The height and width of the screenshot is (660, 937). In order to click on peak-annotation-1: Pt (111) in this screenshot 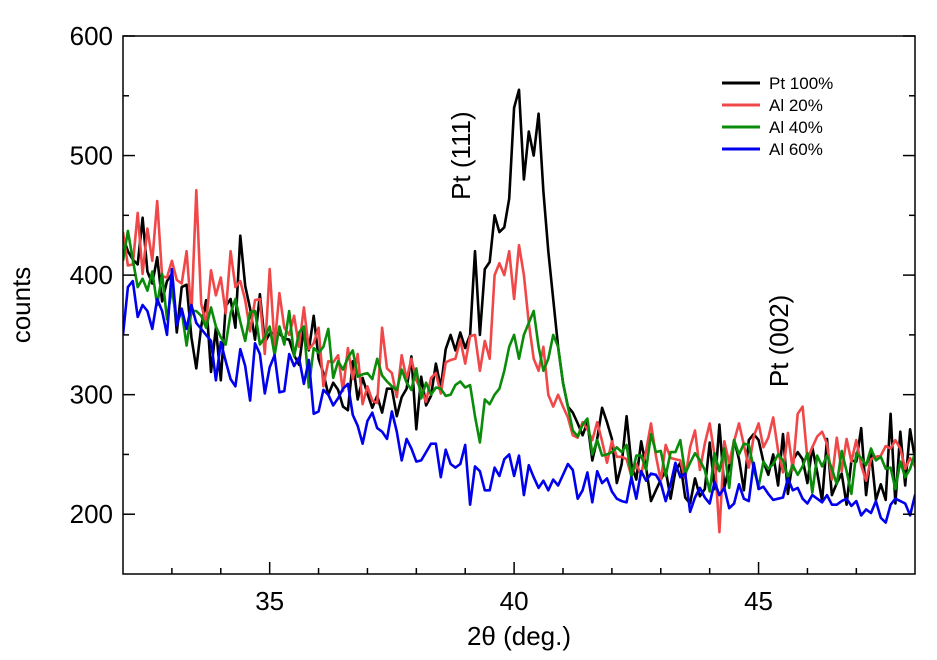, I will do `click(461, 155)`.